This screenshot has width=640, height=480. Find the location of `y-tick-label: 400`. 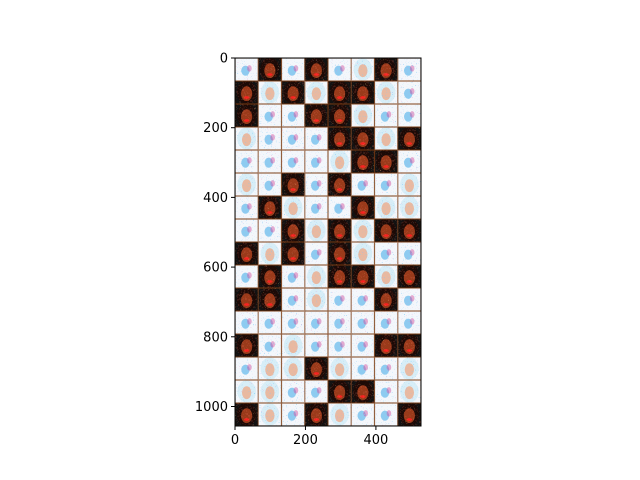

y-tick-label: 400 is located at coordinates (215, 198).